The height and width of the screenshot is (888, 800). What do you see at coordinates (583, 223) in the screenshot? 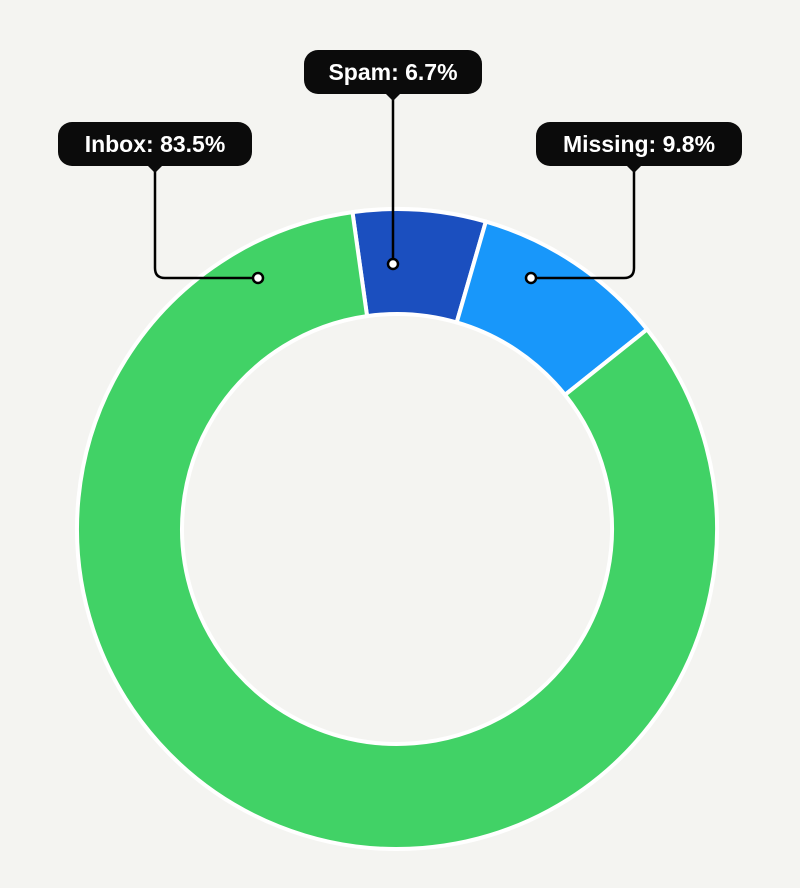
I see `leader-line-missing` at bounding box center [583, 223].